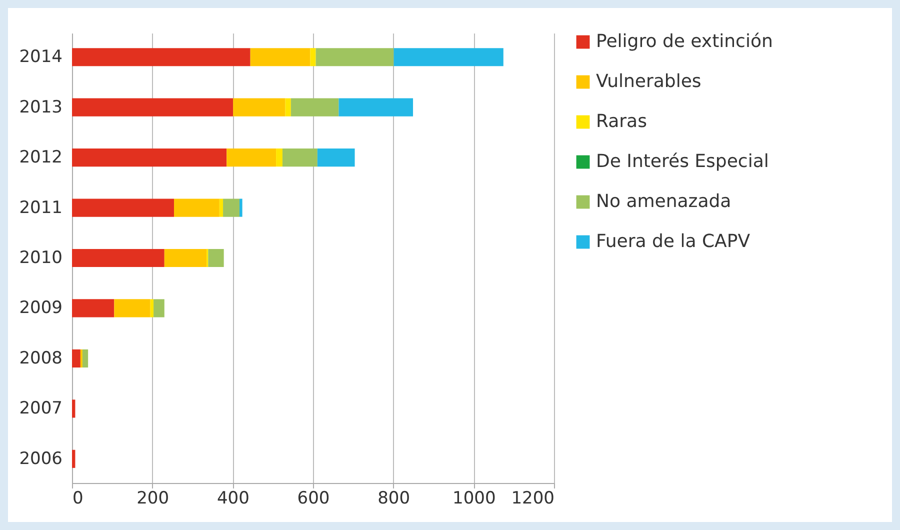  Describe the element at coordinates (40, 408) in the screenshot. I see `y-tick-label: 2007` at that location.